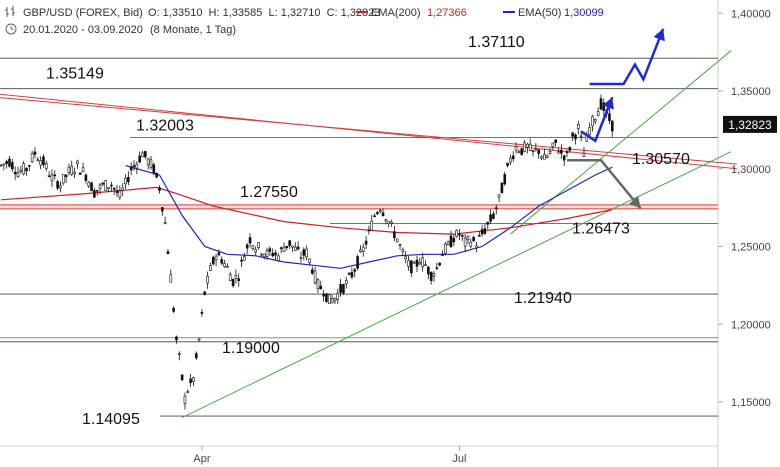 The height and width of the screenshot is (467, 780). I want to click on date-range-label: 20.01.2020 - 03.09.2020, so click(83, 30).